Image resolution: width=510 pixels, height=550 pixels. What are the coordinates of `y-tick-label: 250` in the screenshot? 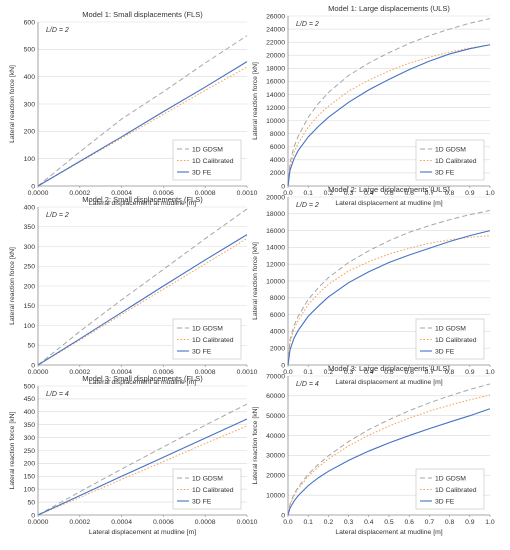 It's located at (30, 451).